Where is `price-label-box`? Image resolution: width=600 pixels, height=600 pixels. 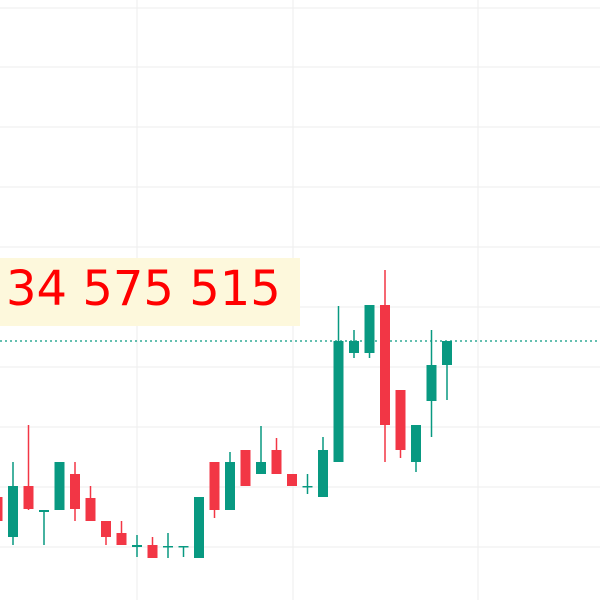 price-label-box is located at coordinates (150, 292).